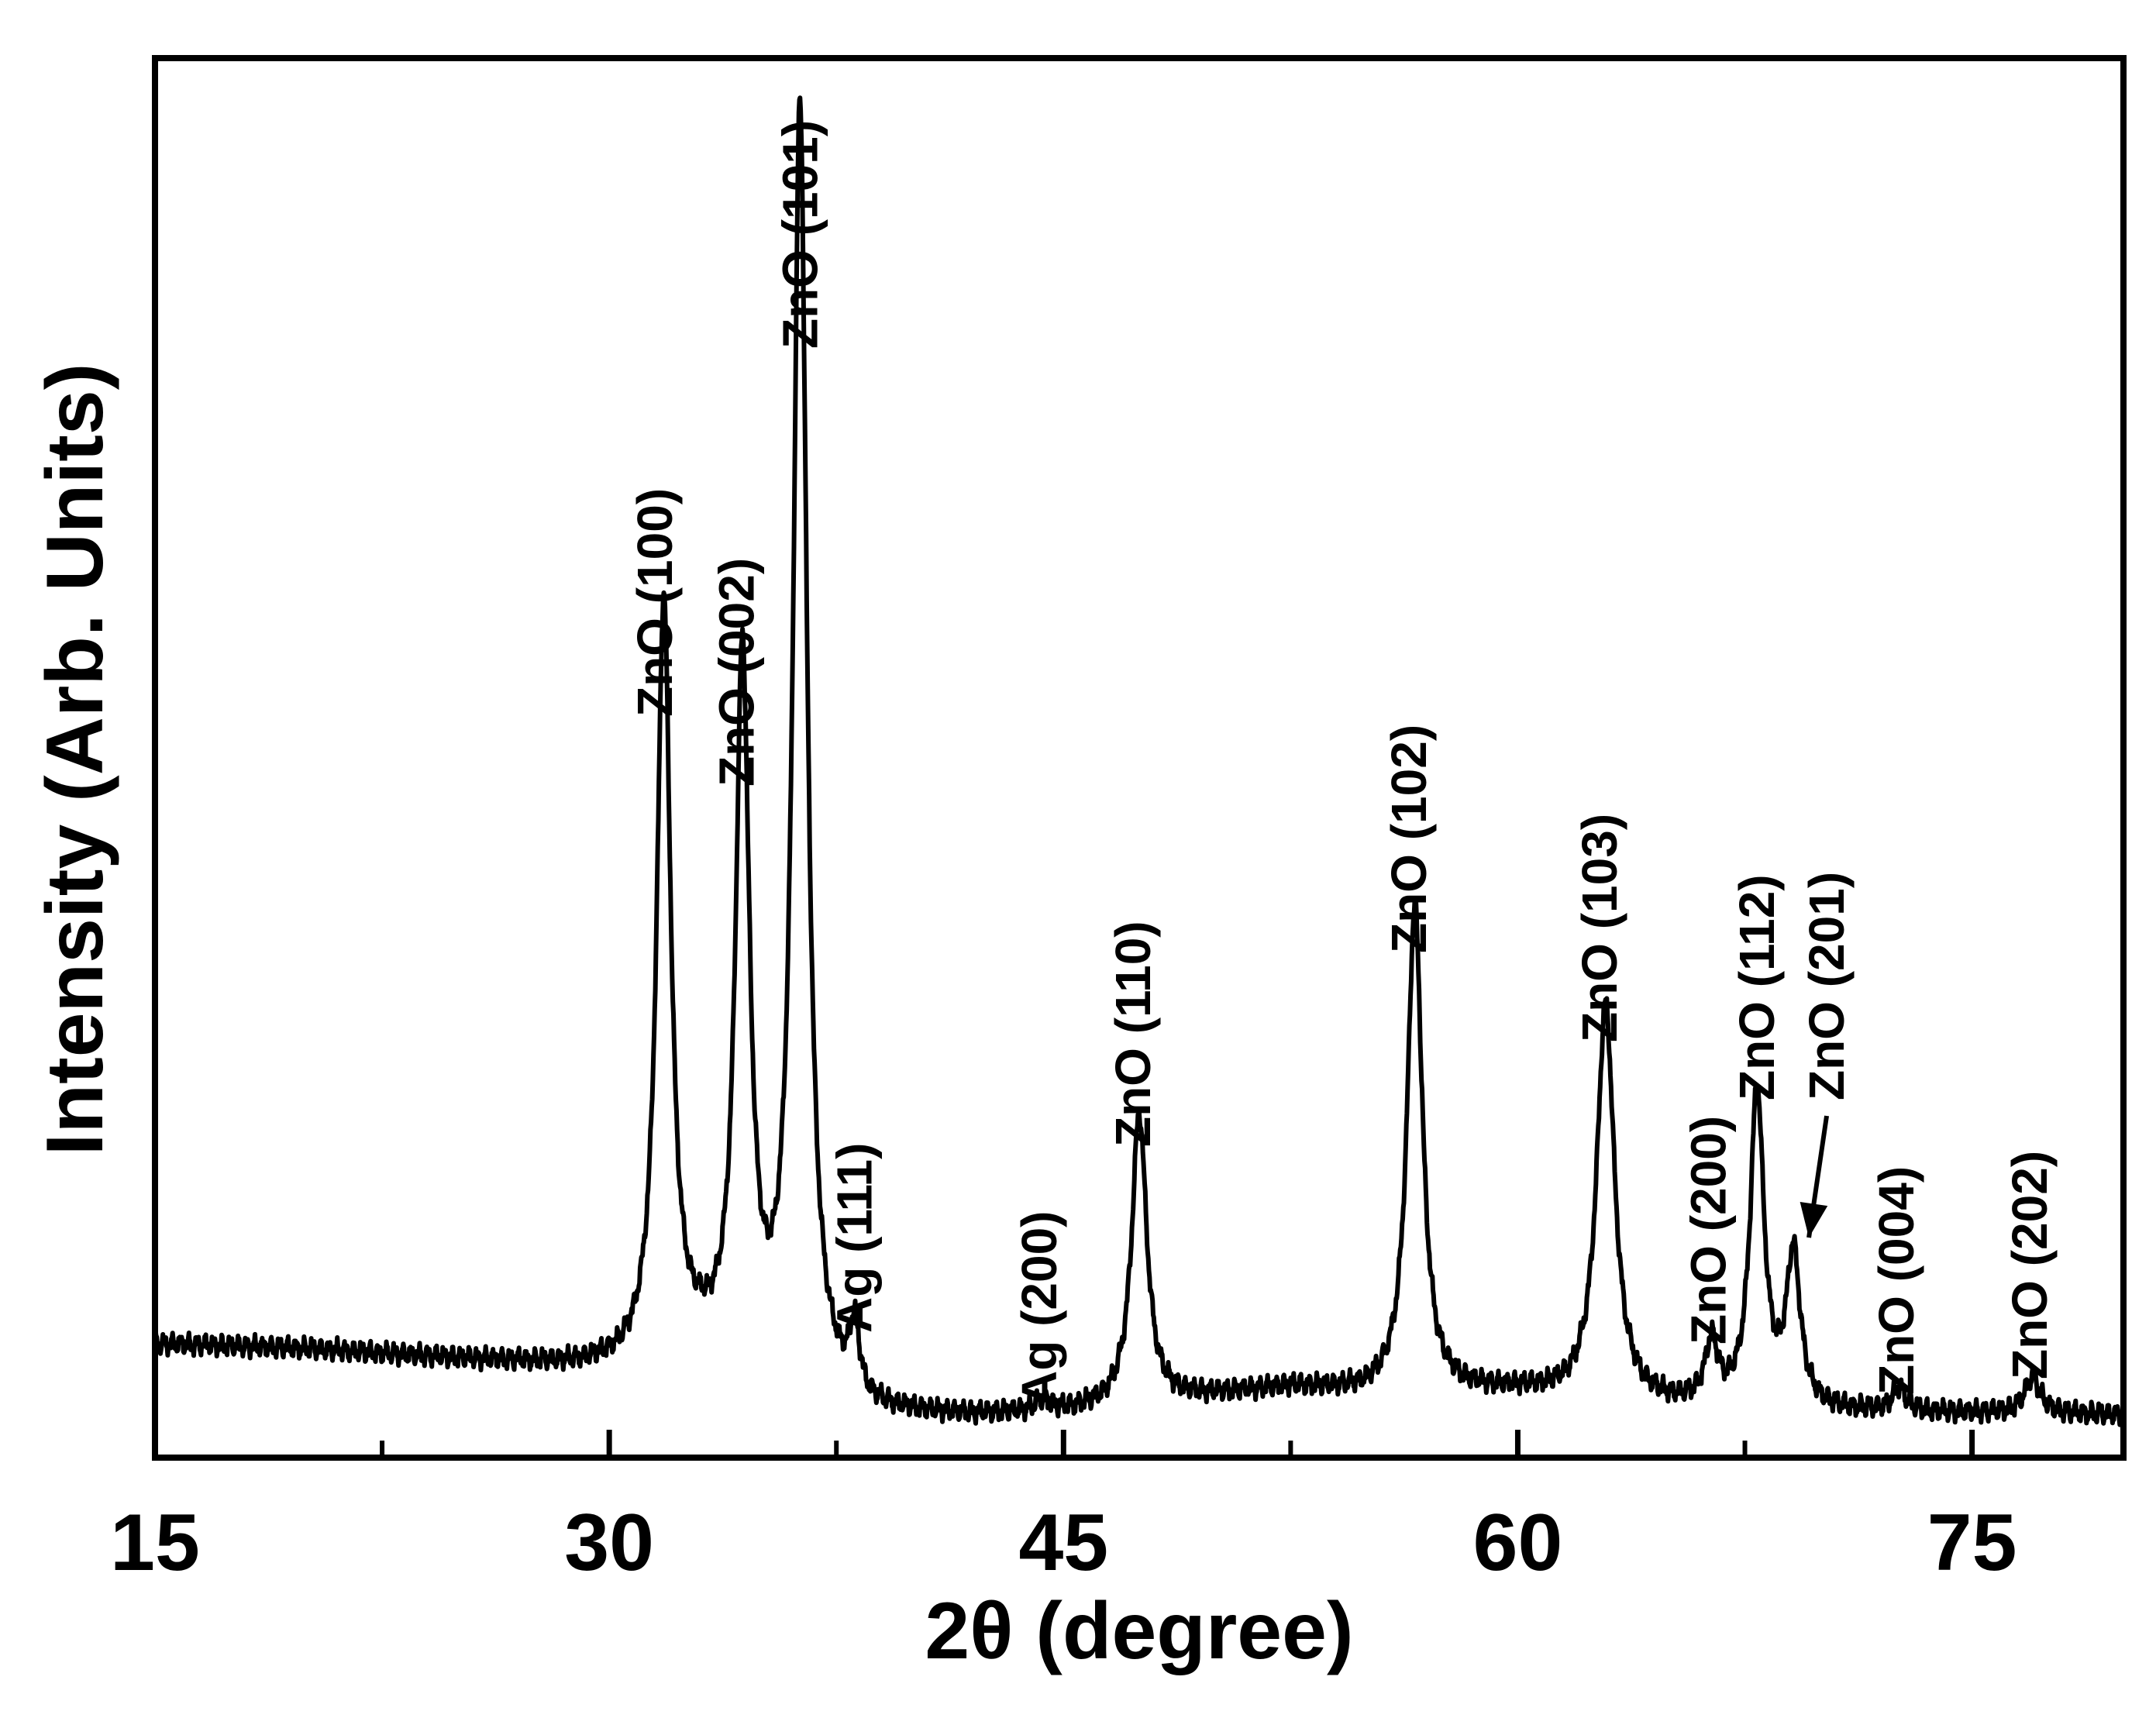 The height and width of the screenshot is (1718, 2156). What do you see at coordinates (1518, 1543) in the screenshot?
I see `x-tick-label: 60` at bounding box center [1518, 1543].